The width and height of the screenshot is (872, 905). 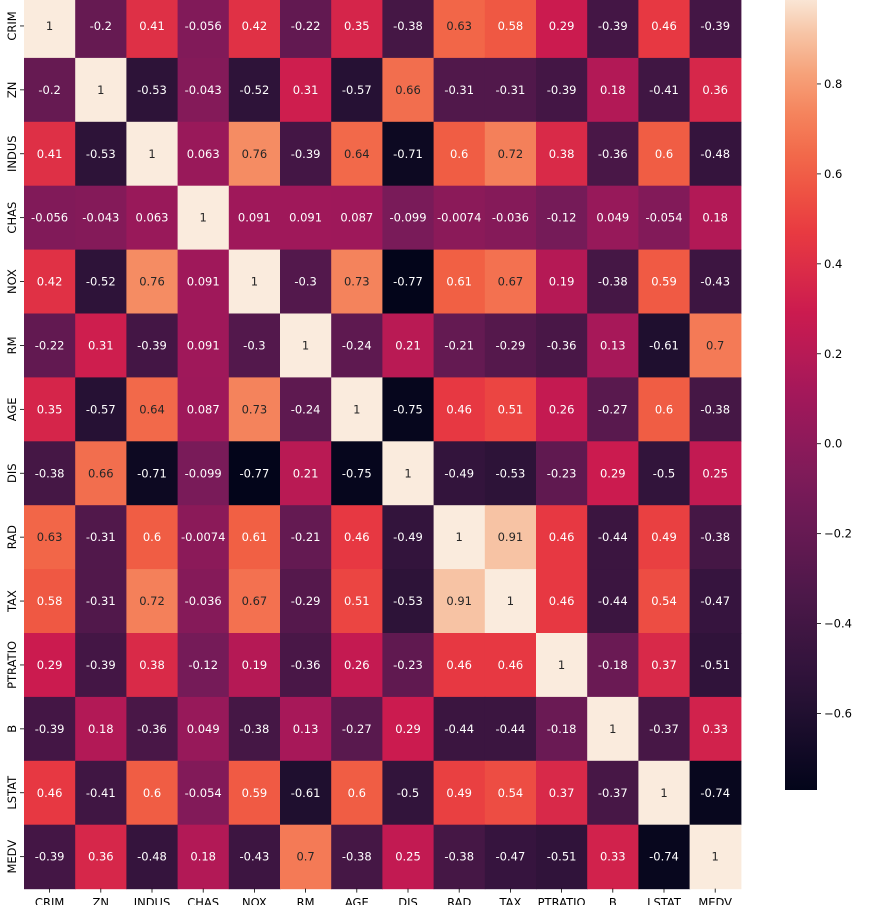 What do you see at coordinates (306, 537) in the screenshot?
I see `cell-value-label: -0.21` at bounding box center [306, 537].